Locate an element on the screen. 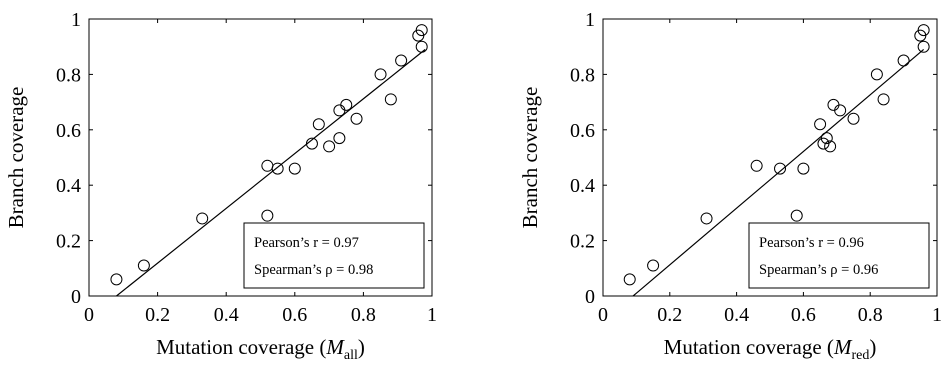 Image resolution: width=949 pixels, height=369 pixels. legend-entry: Pearson’s r = 0.96 is located at coordinates (811, 243).